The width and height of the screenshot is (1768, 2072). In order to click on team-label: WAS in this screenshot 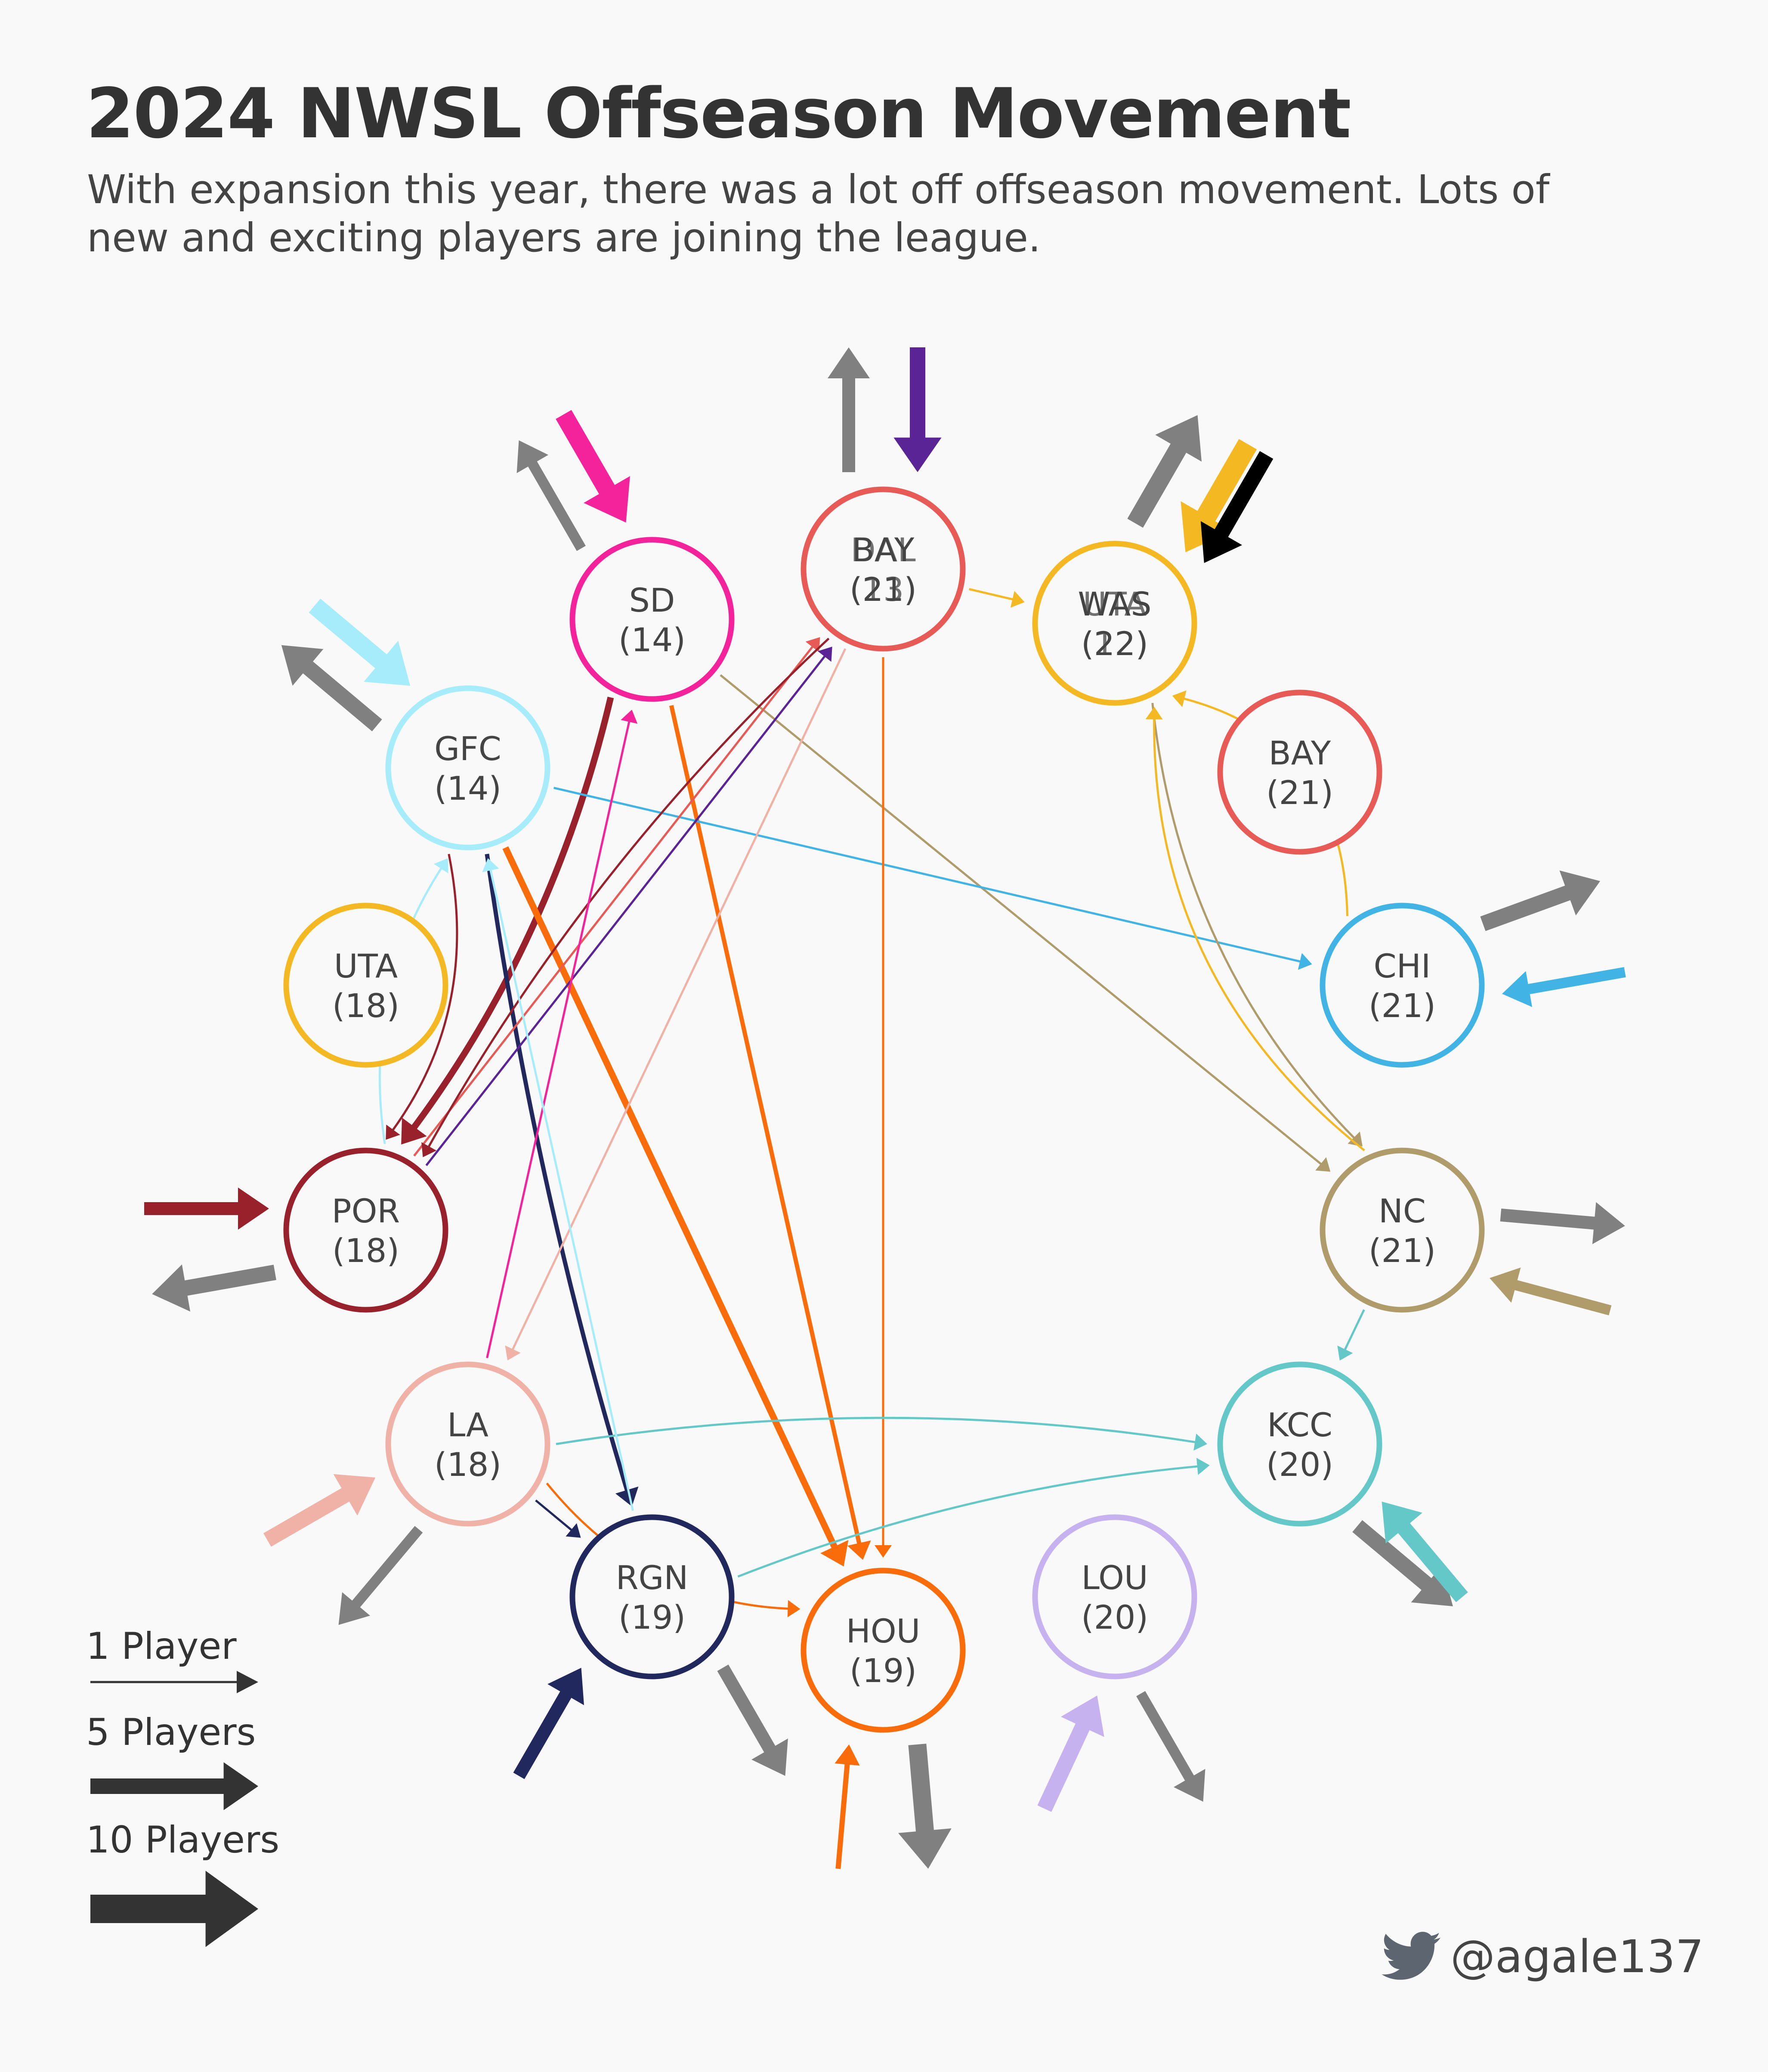, I will do `click(1115, 604)`.